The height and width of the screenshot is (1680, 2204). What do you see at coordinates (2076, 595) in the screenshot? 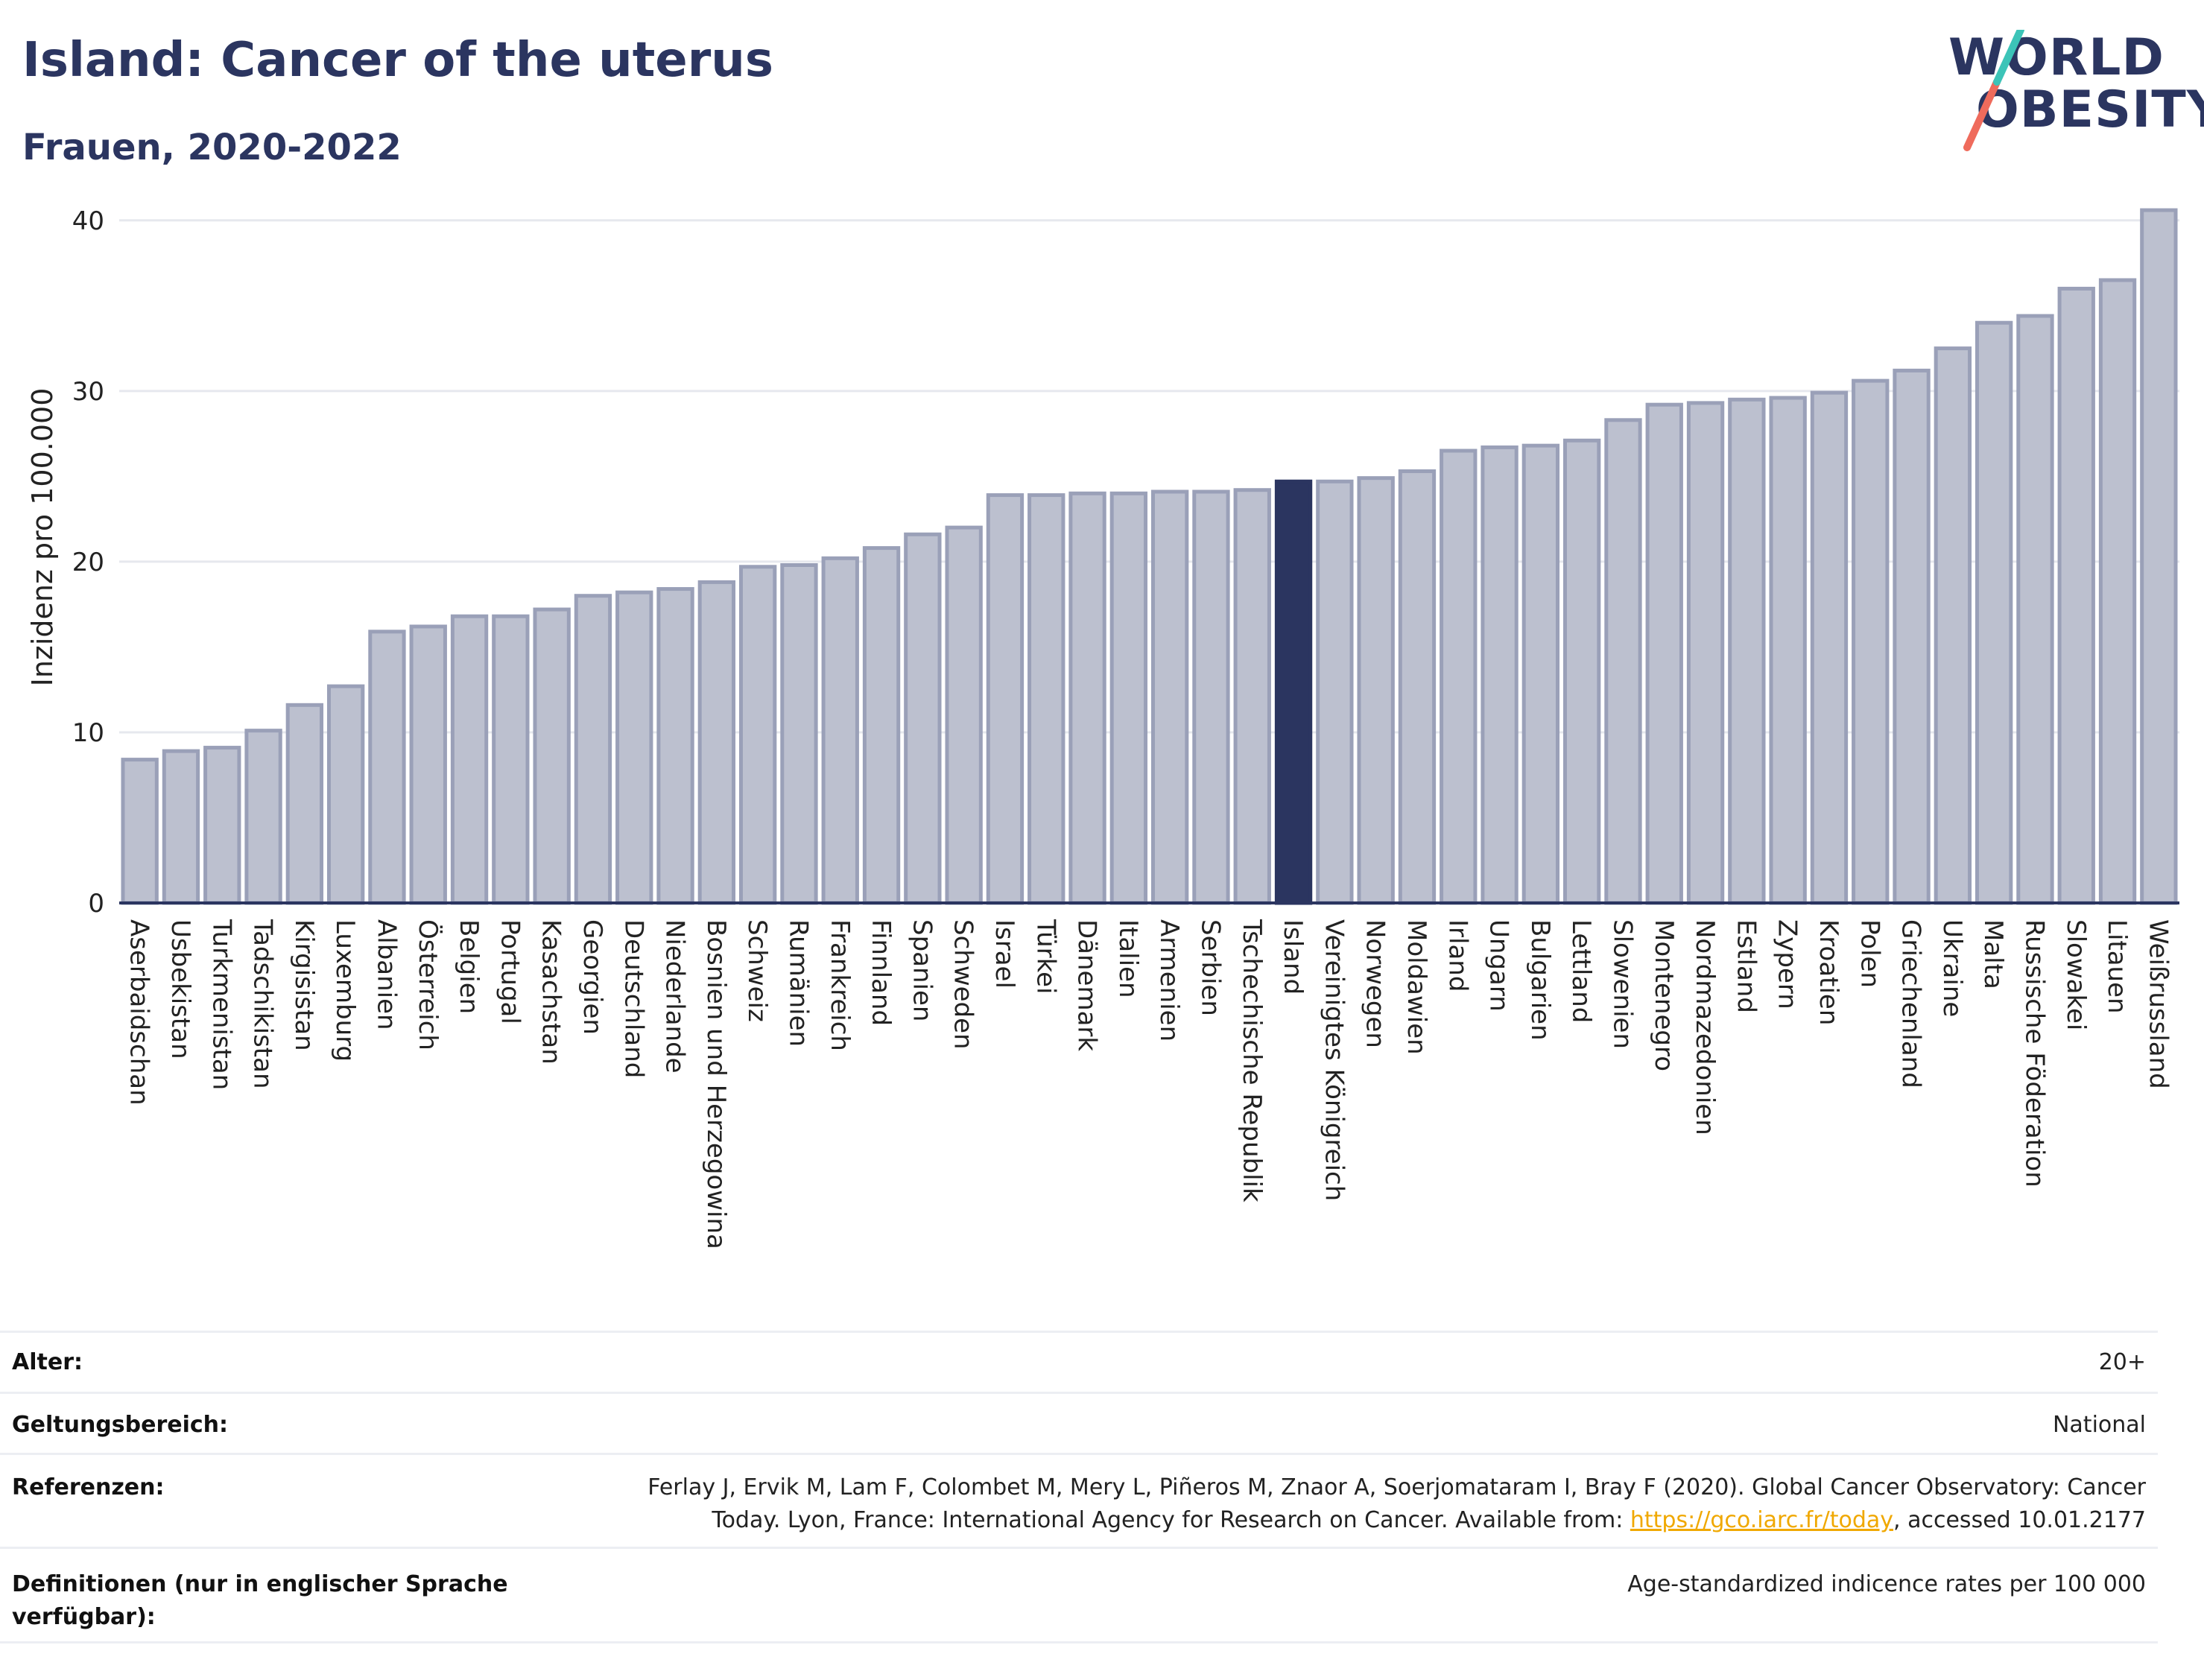
I see `bar-slowakei` at bounding box center [2076, 595].